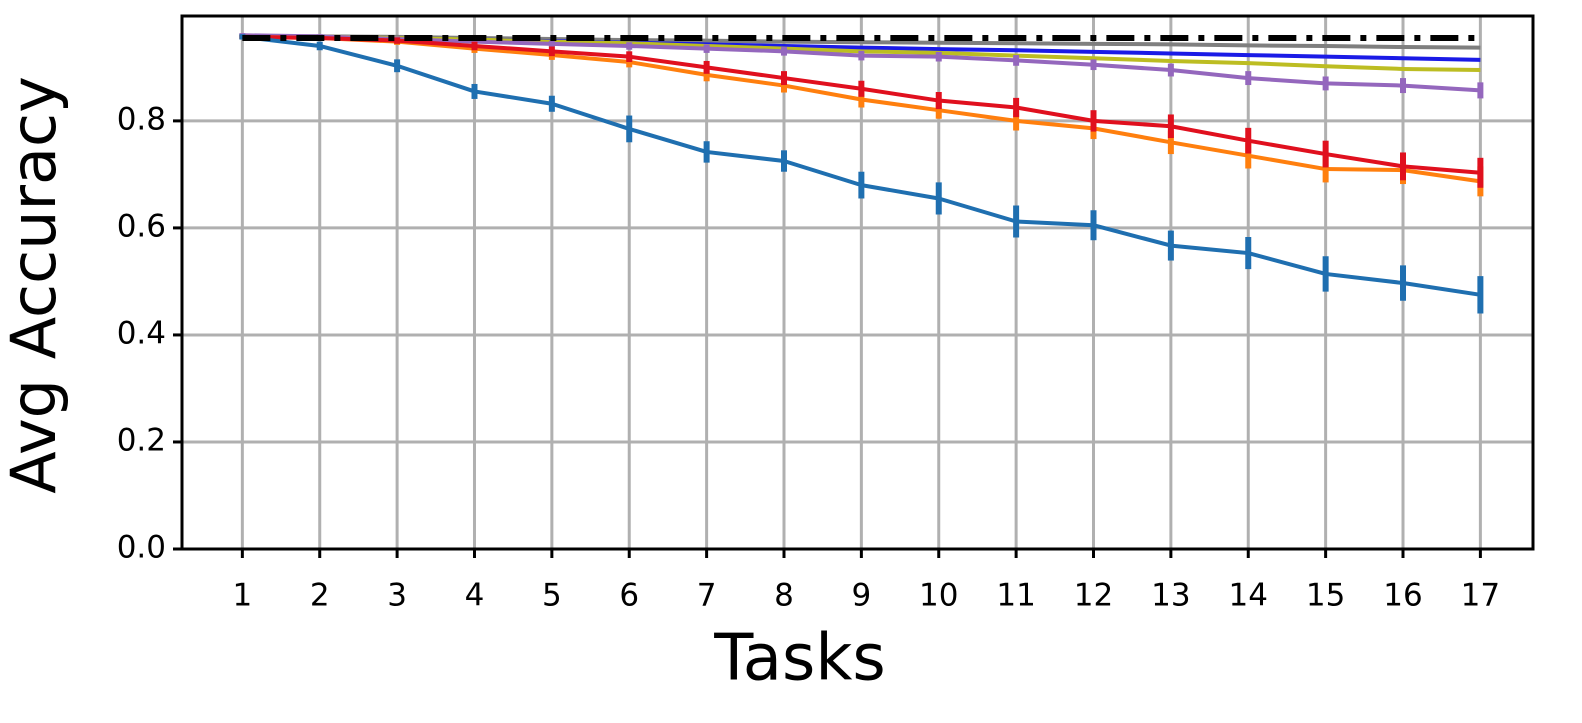  Describe the element at coordinates (1402, 596) in the screenshot. I see `x-tick-label: 16` at that location.